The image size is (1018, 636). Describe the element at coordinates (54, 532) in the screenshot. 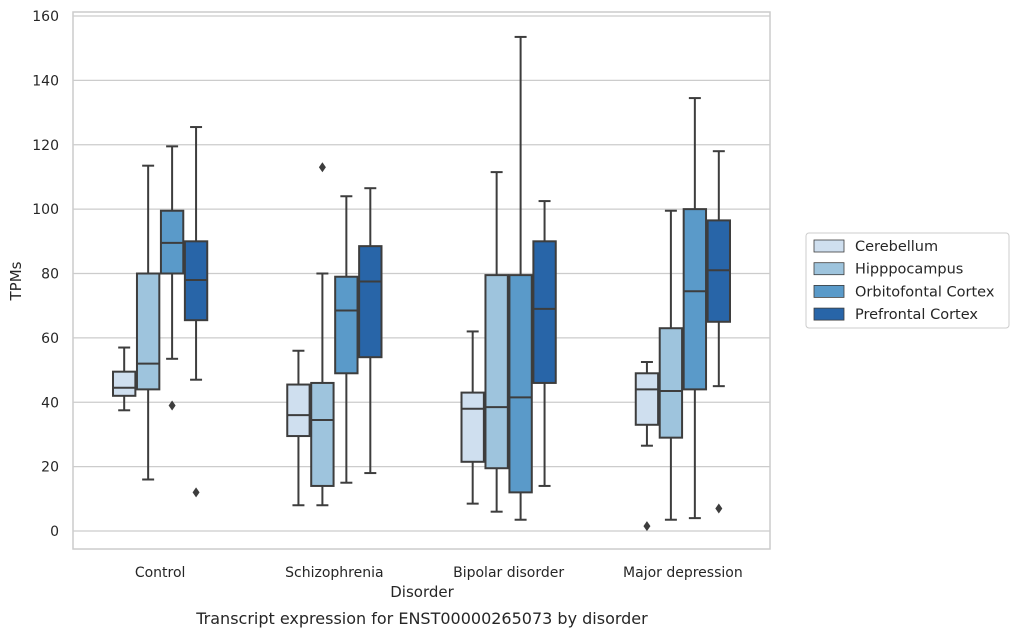

I see `y-tick-label-0: 0` at that location.